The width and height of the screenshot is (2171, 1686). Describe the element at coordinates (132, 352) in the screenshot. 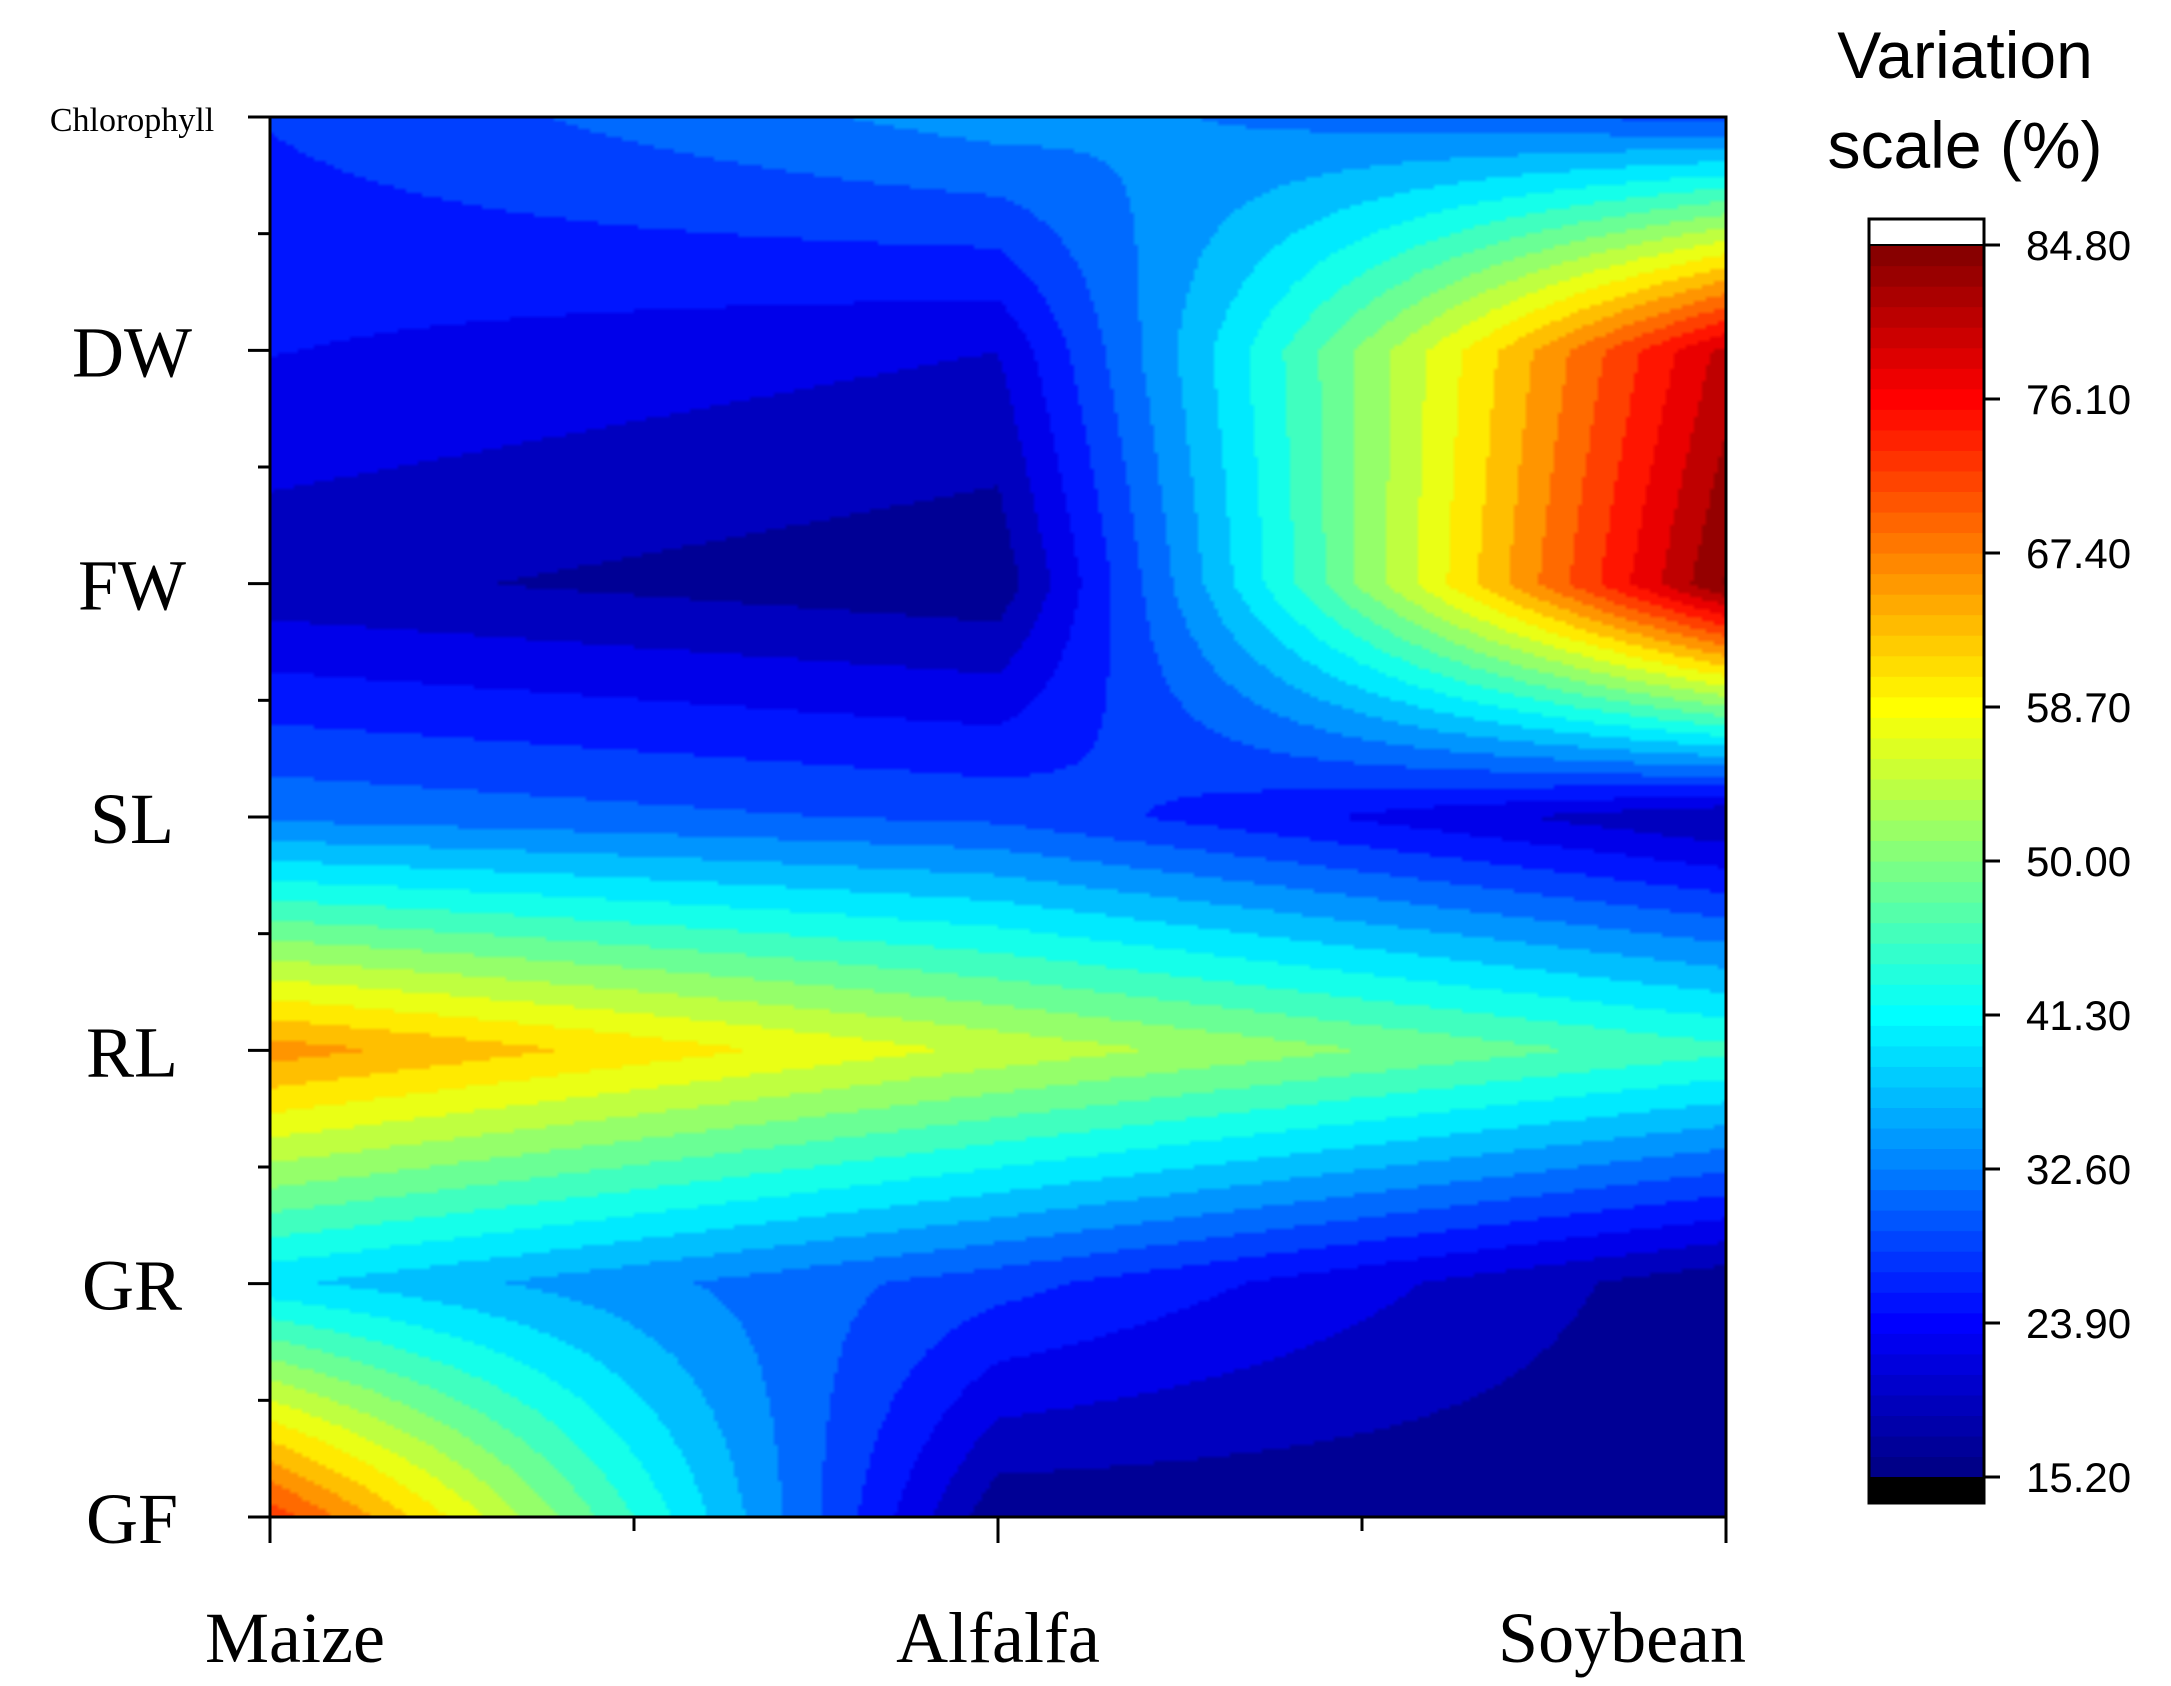

I see `y-tick-label: DW` at that location.